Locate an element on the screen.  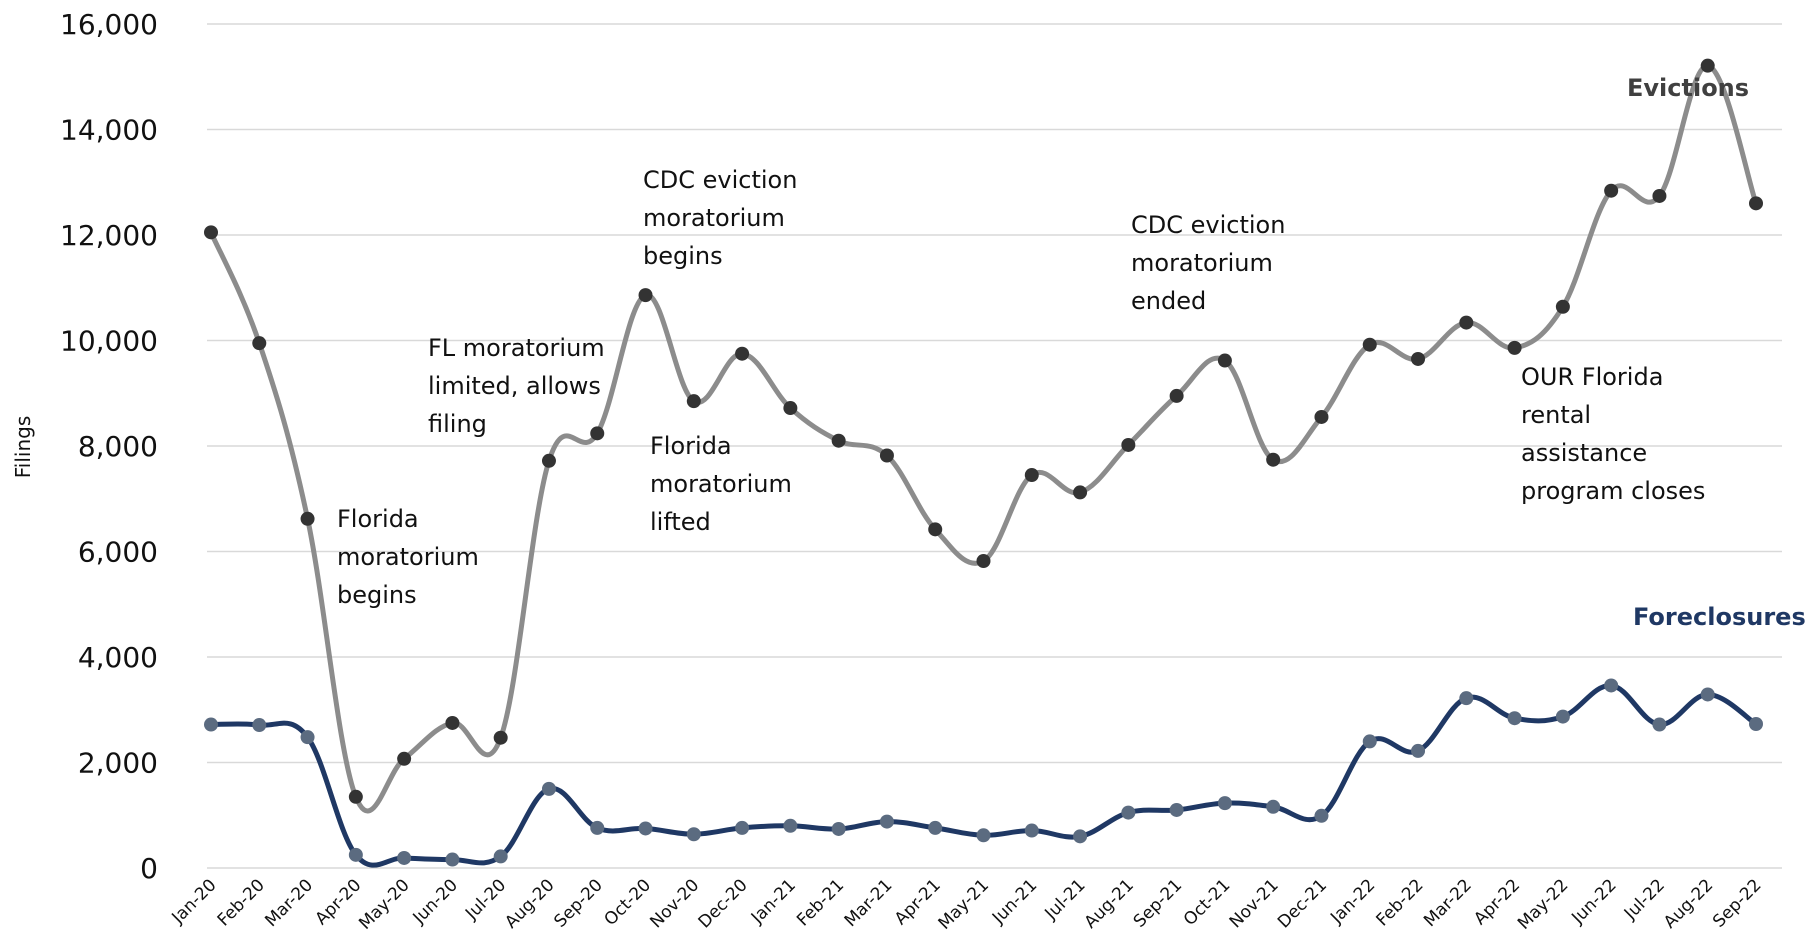
x-tick-label: Mar-20 is located at coordinates (289, 903).